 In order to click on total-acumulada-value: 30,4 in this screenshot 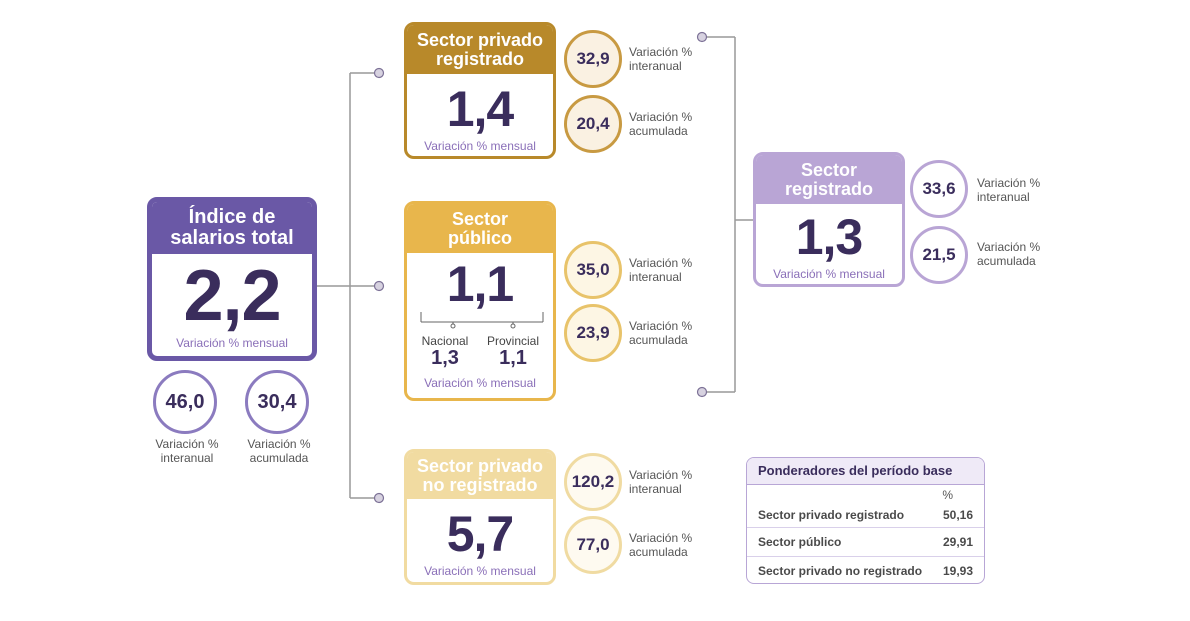, I will do `click(277, 401)`.